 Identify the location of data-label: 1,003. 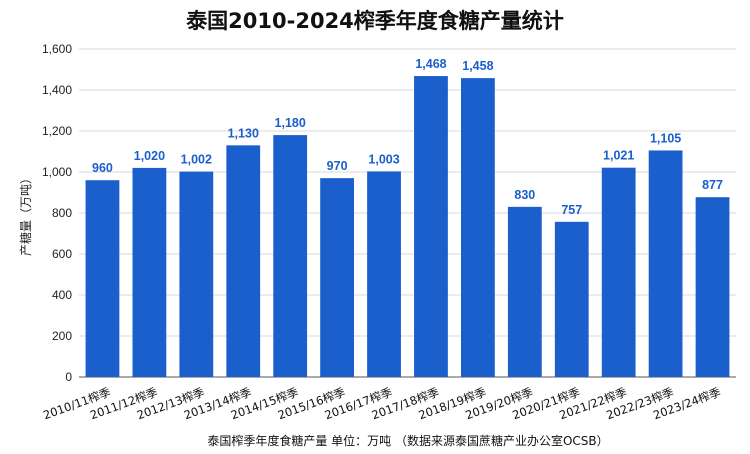
(383, 159).